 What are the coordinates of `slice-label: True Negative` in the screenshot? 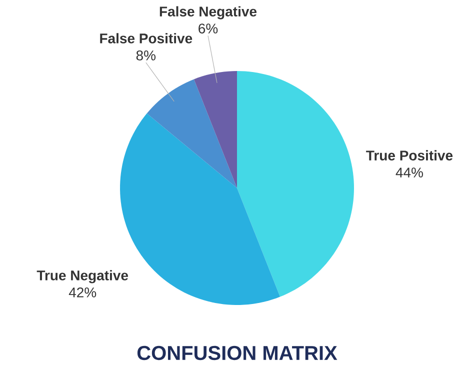 It's located at (82, 277).